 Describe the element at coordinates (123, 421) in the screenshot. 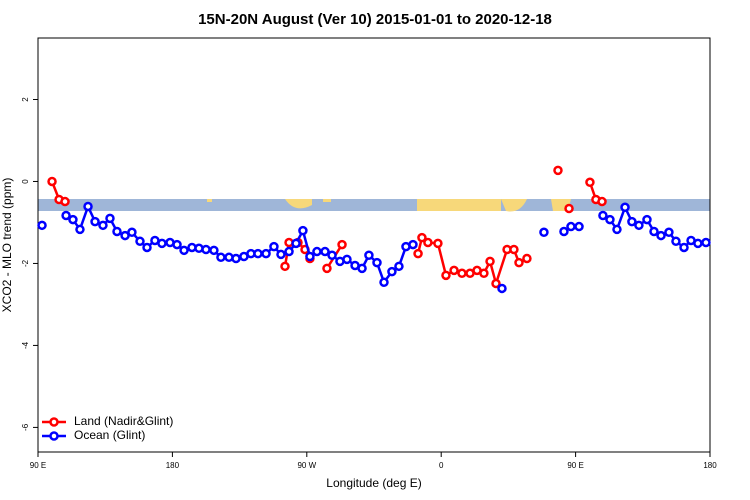

I see `legend-label: Land (Nadir&Glint)` at that location.